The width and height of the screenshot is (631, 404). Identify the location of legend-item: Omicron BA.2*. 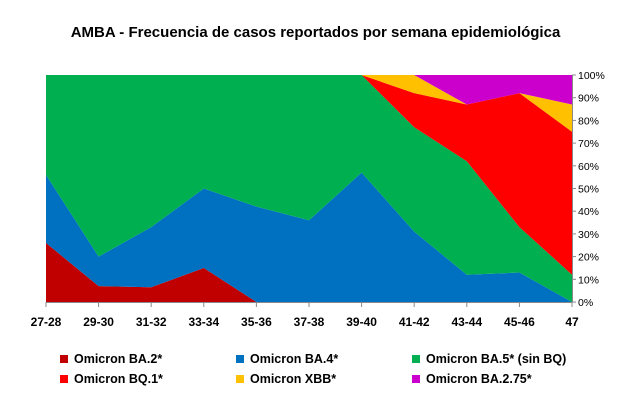
(111, 359).